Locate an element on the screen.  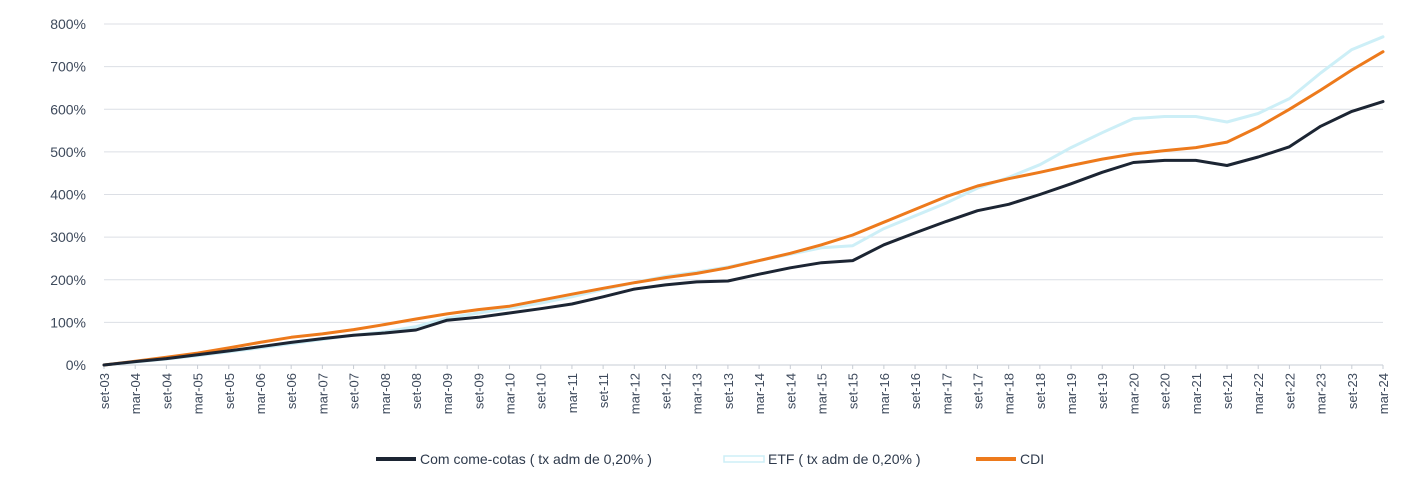
y-tick-label: 300% is located at coordinates (68, 237).